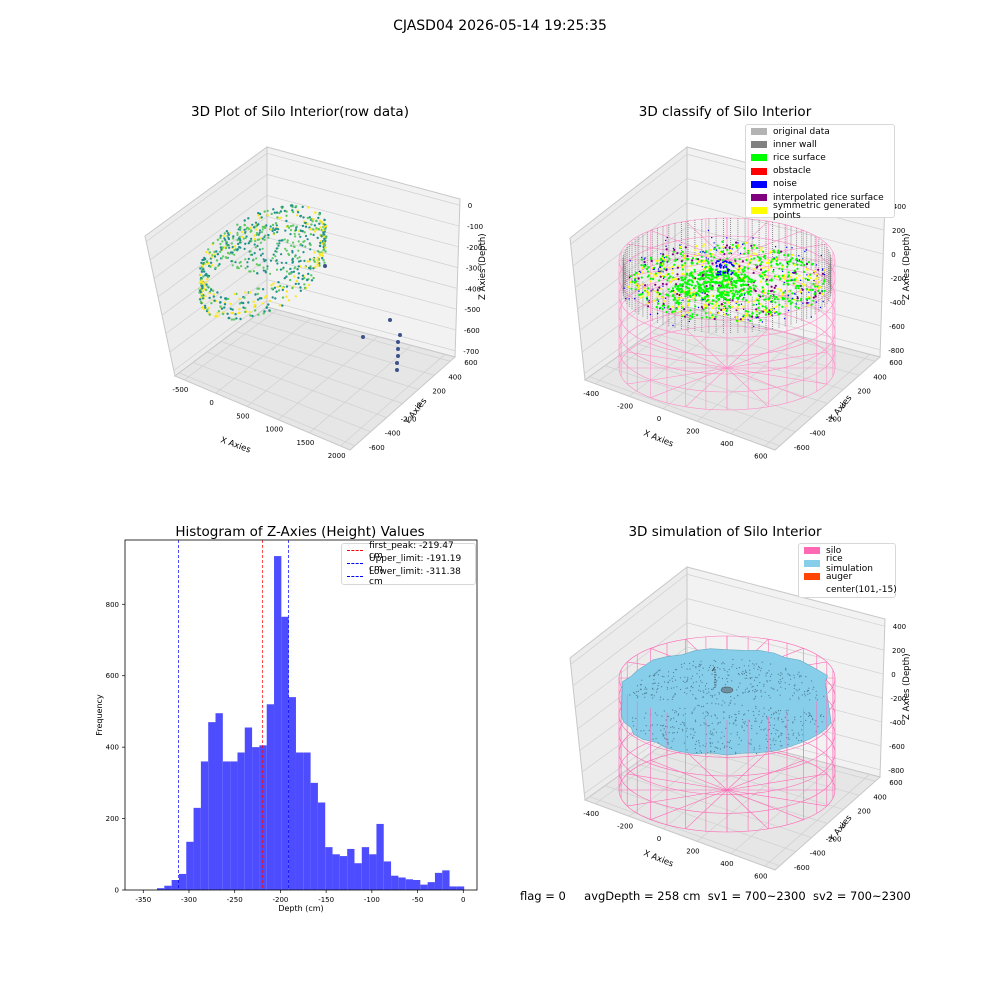 This screenshot has width=1000, height=1000. I want to click on p1-floor-pane, so click(315, 378).